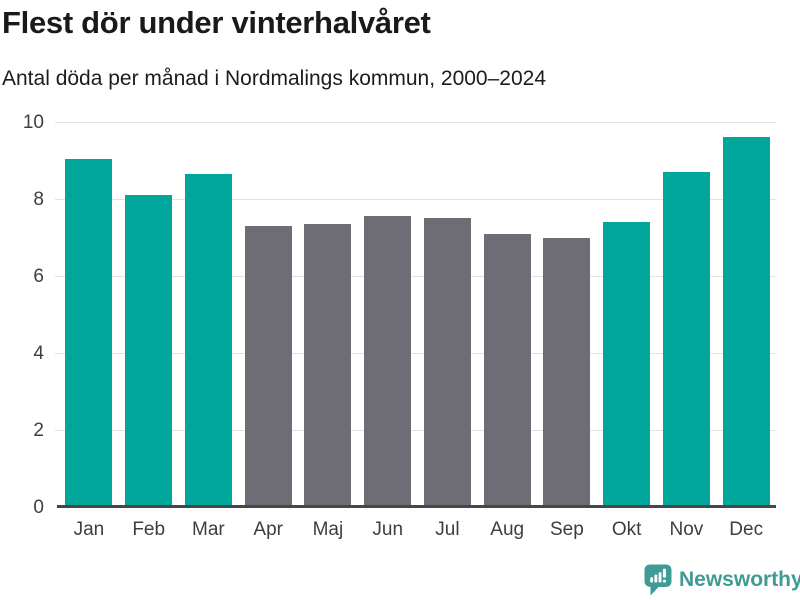 The width and height of the screenshot is (800, 600). Describe the element at coordinates (626, 529) in the screenshot. I see `x-tick-label-okt: Okt` at that location.